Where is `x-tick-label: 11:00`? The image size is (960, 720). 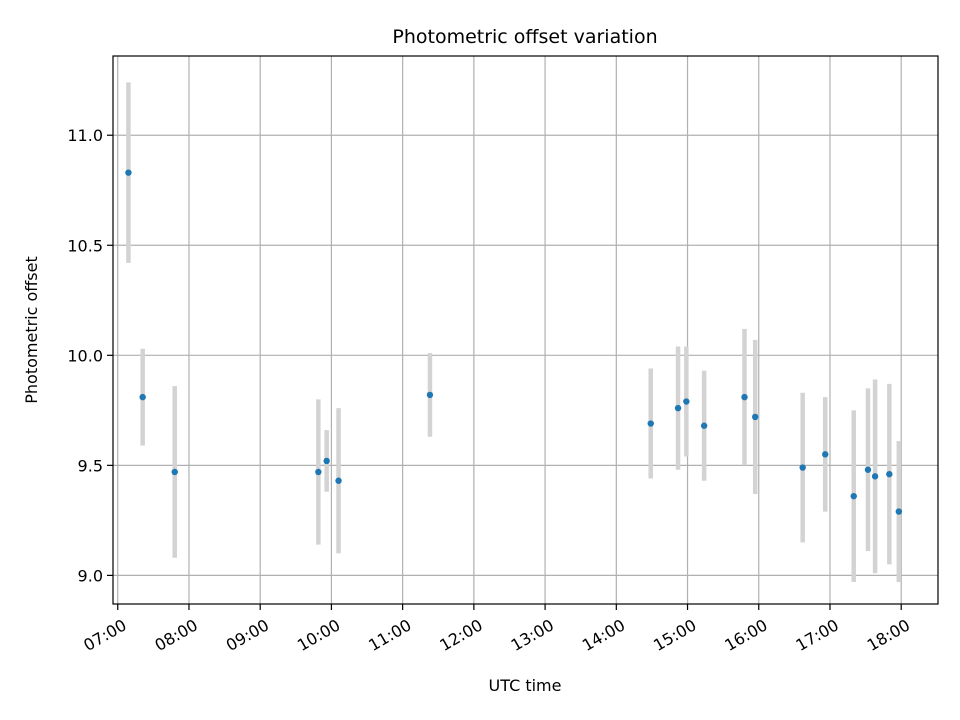 x-tick-label: 11:00 is located at coordinates (389, 635).